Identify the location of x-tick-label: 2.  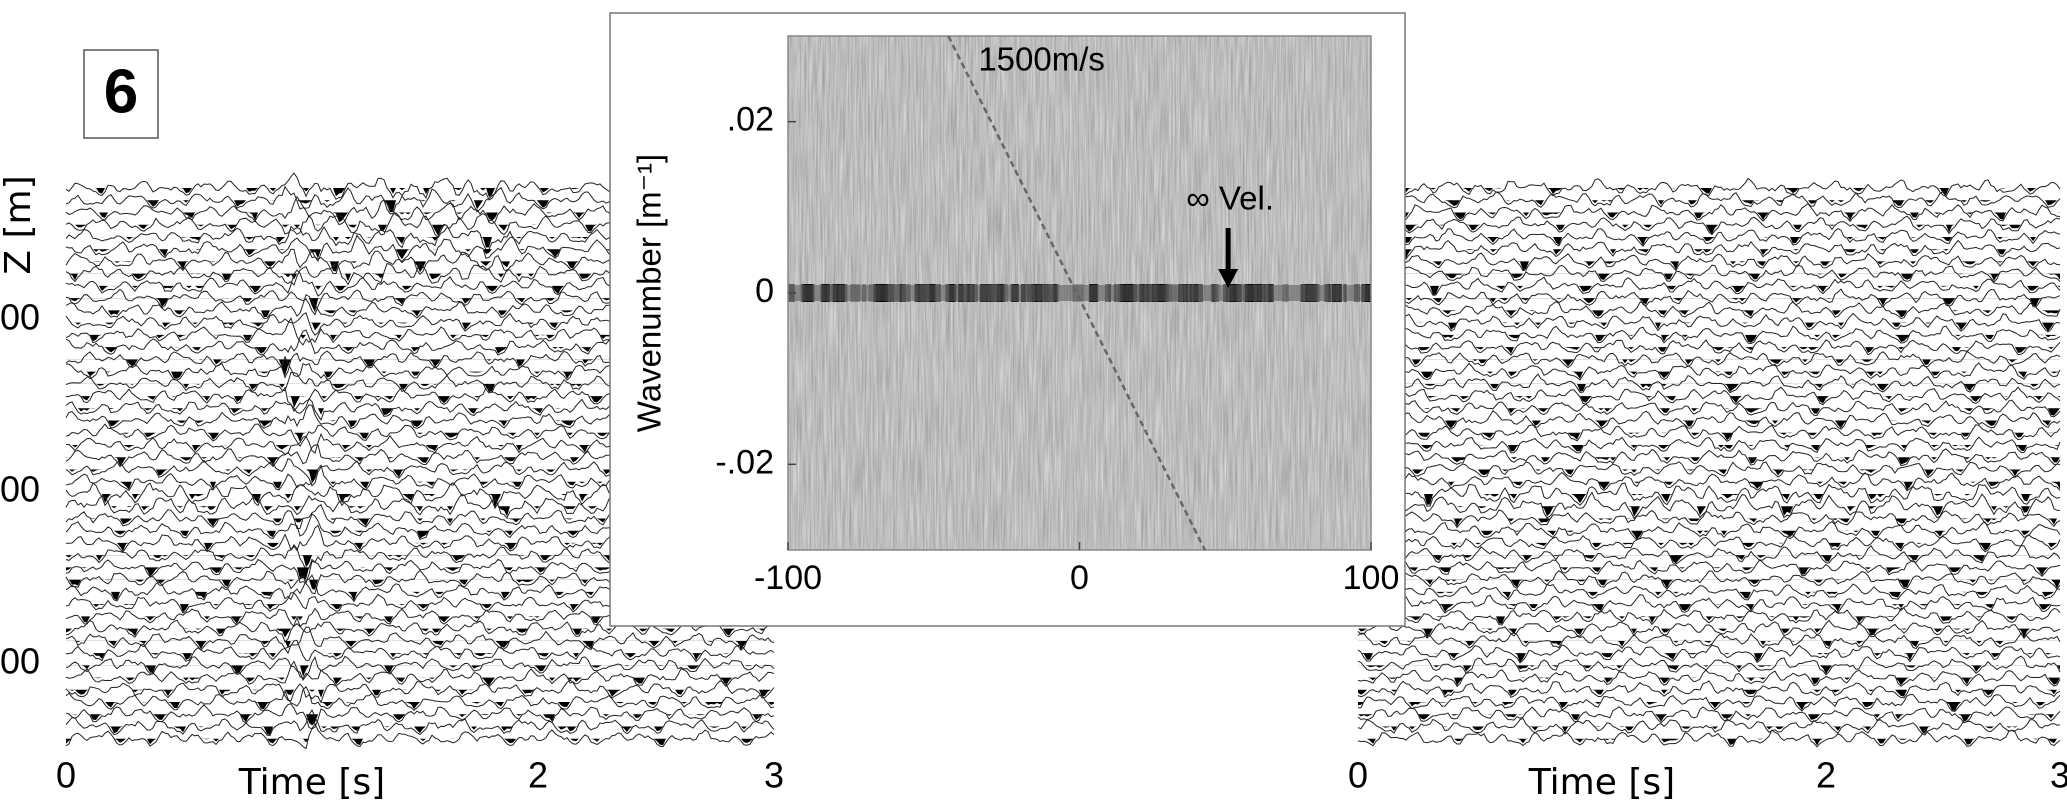
(1826, 775).